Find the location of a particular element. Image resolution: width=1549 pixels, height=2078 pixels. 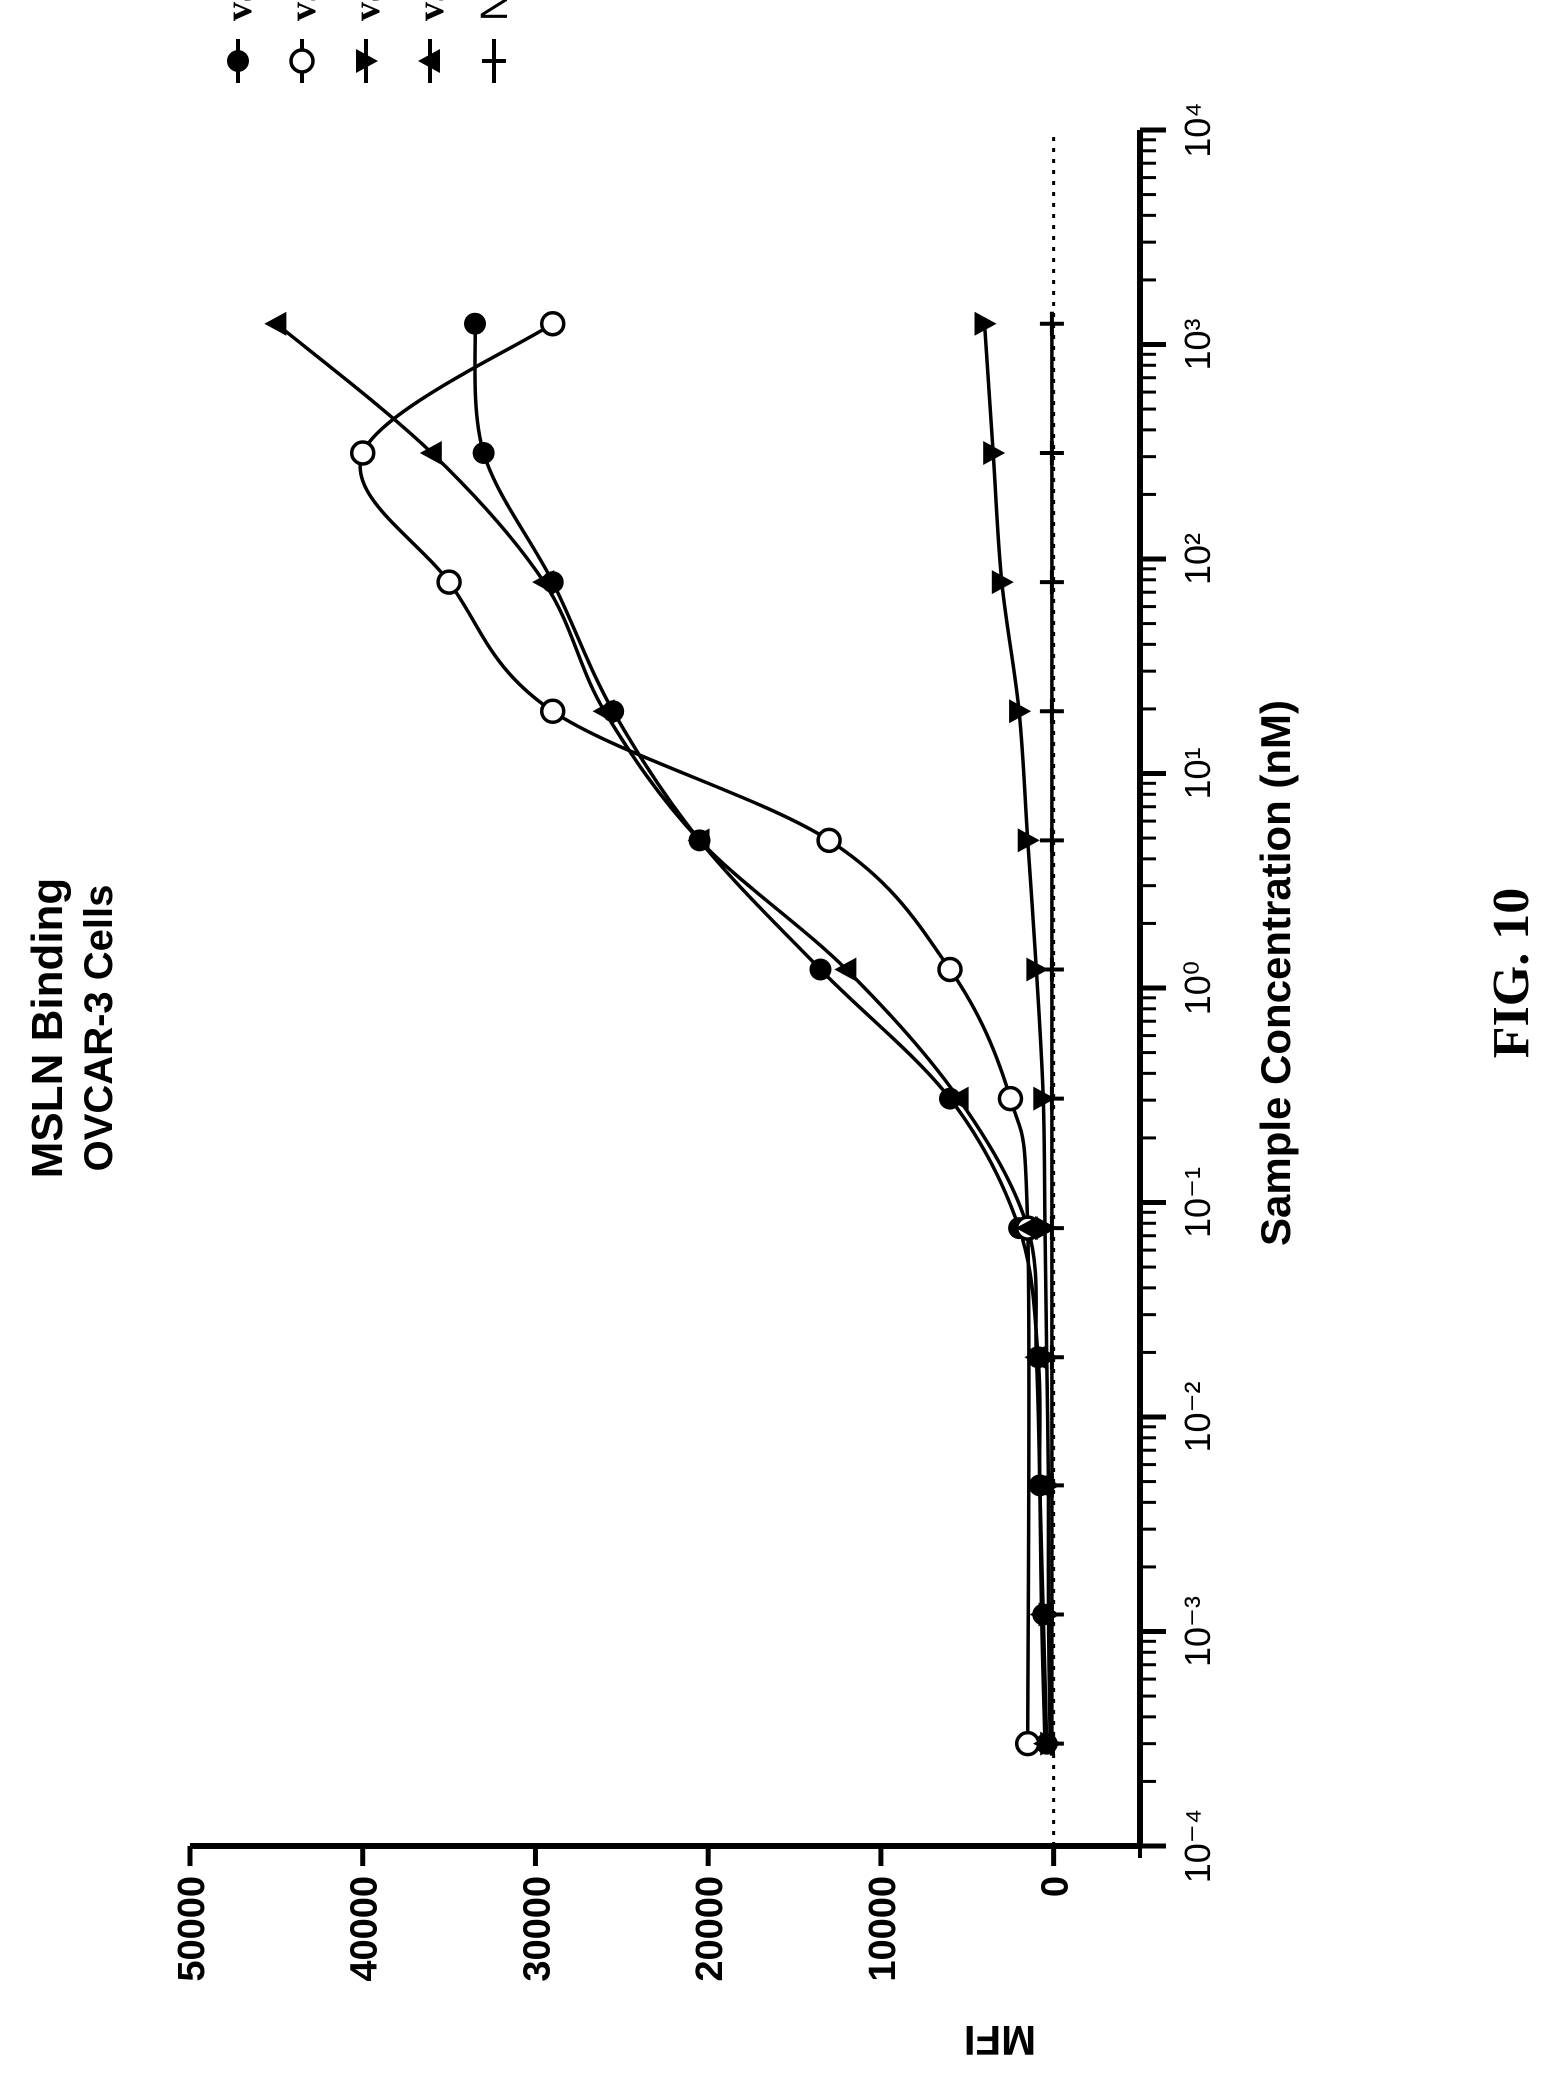

y-tick-label: 30000 is located at coordinates (537, 1929).